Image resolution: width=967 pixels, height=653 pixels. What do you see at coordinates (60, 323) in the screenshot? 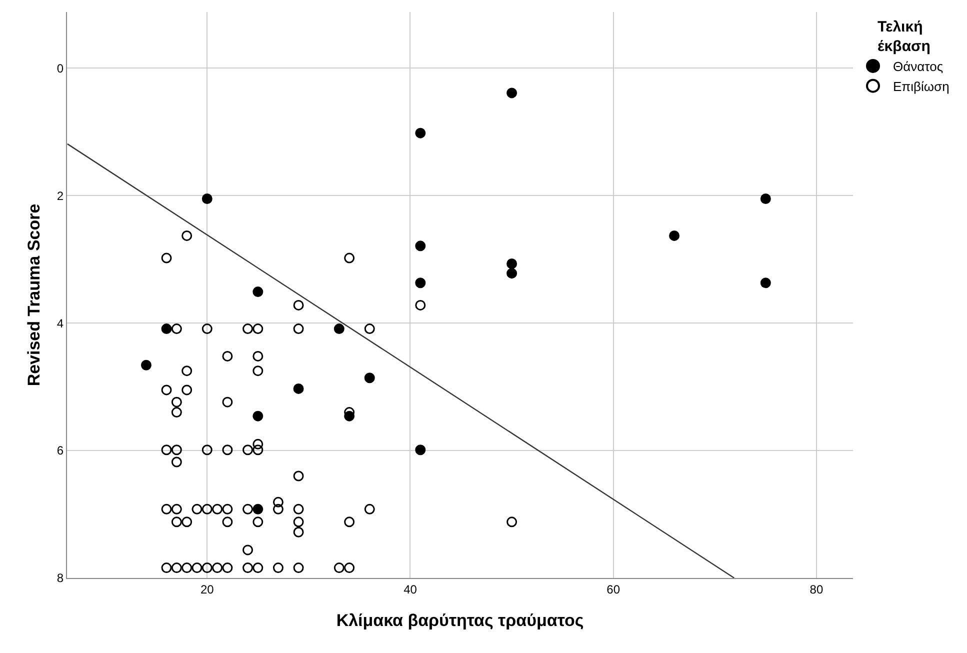
I see `y-tick-label: 4` at bounding box center [60, 323].